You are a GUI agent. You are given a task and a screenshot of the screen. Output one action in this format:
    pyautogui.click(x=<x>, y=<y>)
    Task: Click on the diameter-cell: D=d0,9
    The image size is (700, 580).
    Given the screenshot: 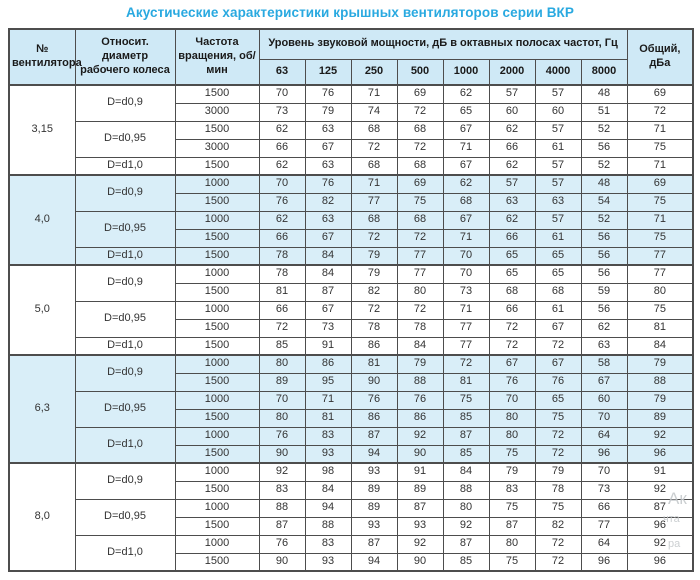 What is the action you would take?
    pyautogui.click(x=125, y=283)
    